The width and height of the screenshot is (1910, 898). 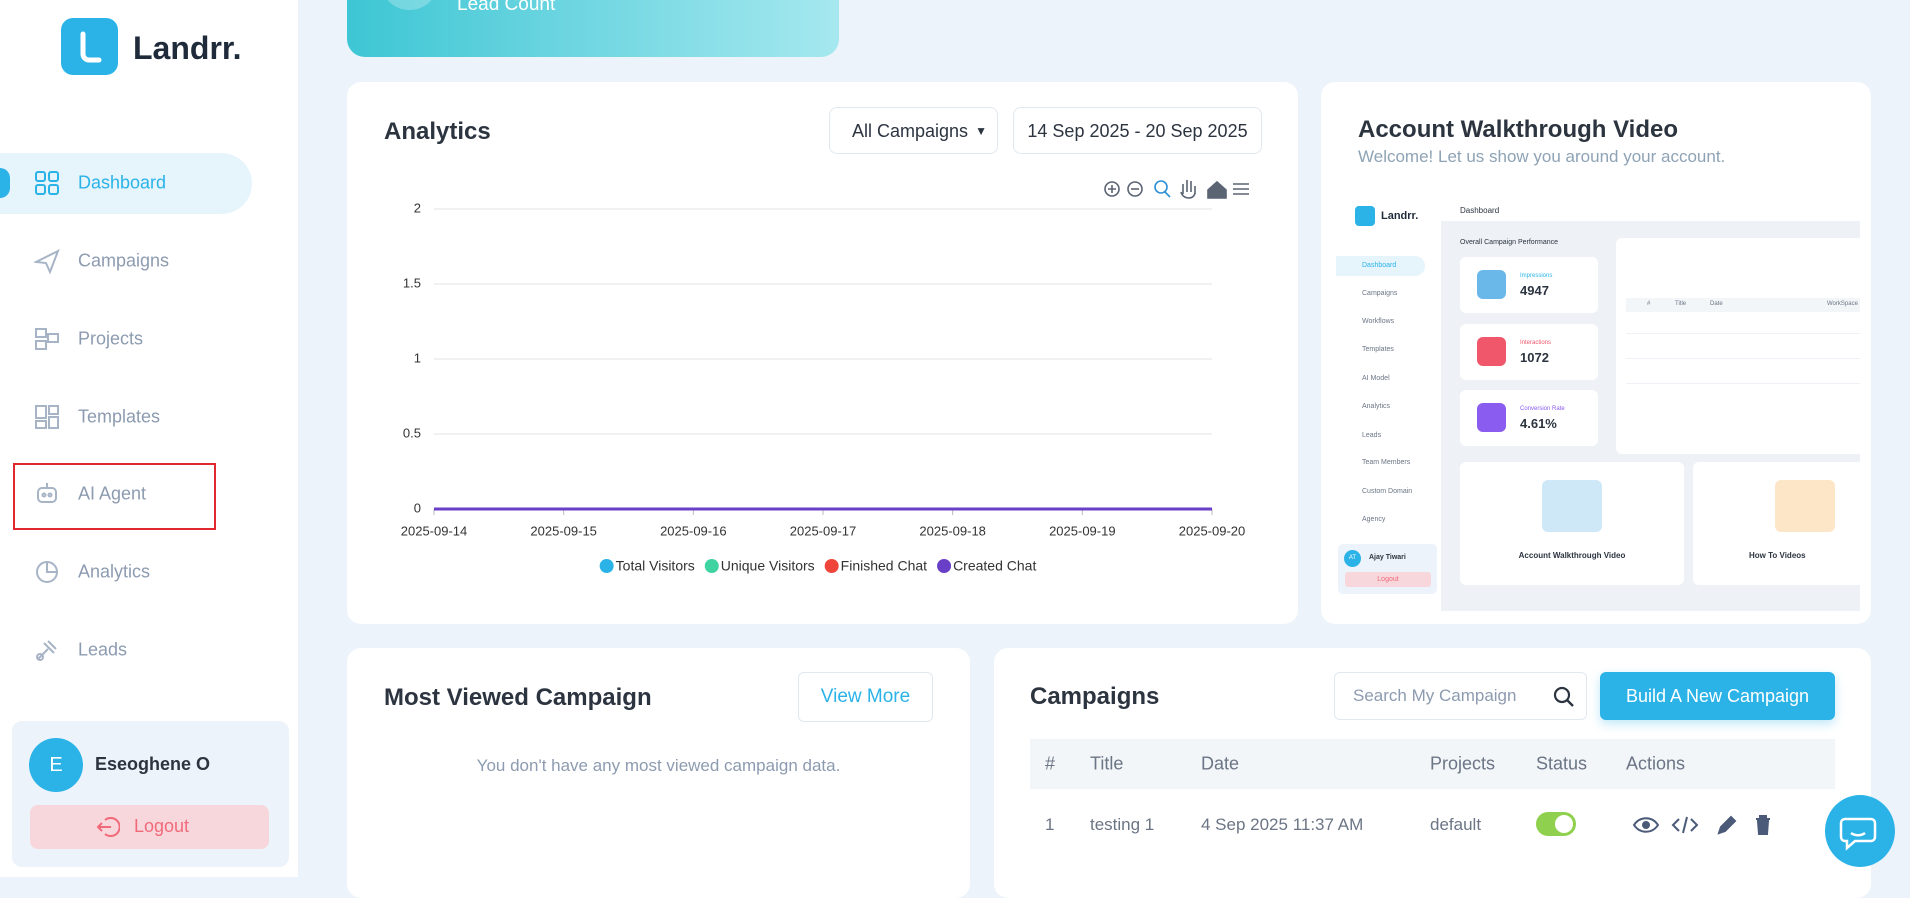 What do you see at coordinates (114, 571) in the screenshot?
I see `nav-item: Analytics` at bounding box center [114, 571].